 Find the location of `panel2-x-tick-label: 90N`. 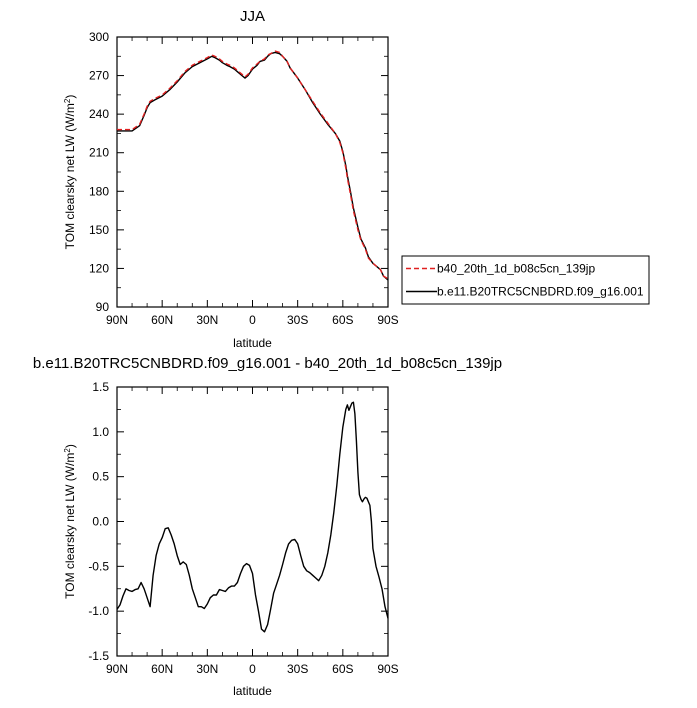

panel2-x-tick-label: 90N is located at coordinates (117, 669).